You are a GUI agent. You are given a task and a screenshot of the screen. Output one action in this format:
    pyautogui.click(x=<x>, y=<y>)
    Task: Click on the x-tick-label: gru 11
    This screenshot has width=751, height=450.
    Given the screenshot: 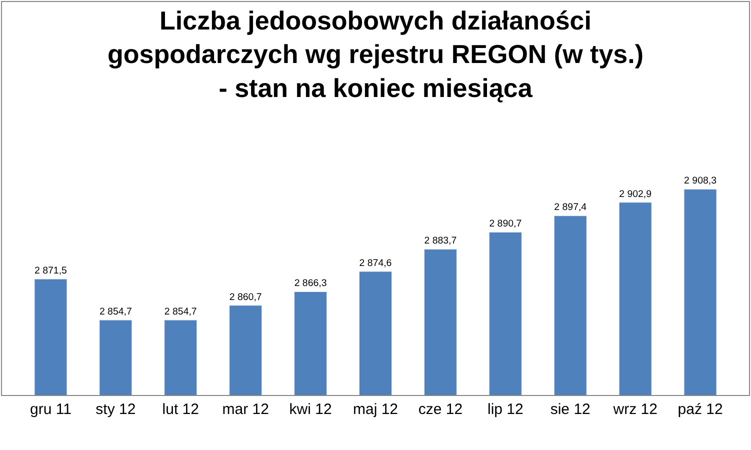 What is the action you would take?
    pyautogui.click(x=51, y=409)
    